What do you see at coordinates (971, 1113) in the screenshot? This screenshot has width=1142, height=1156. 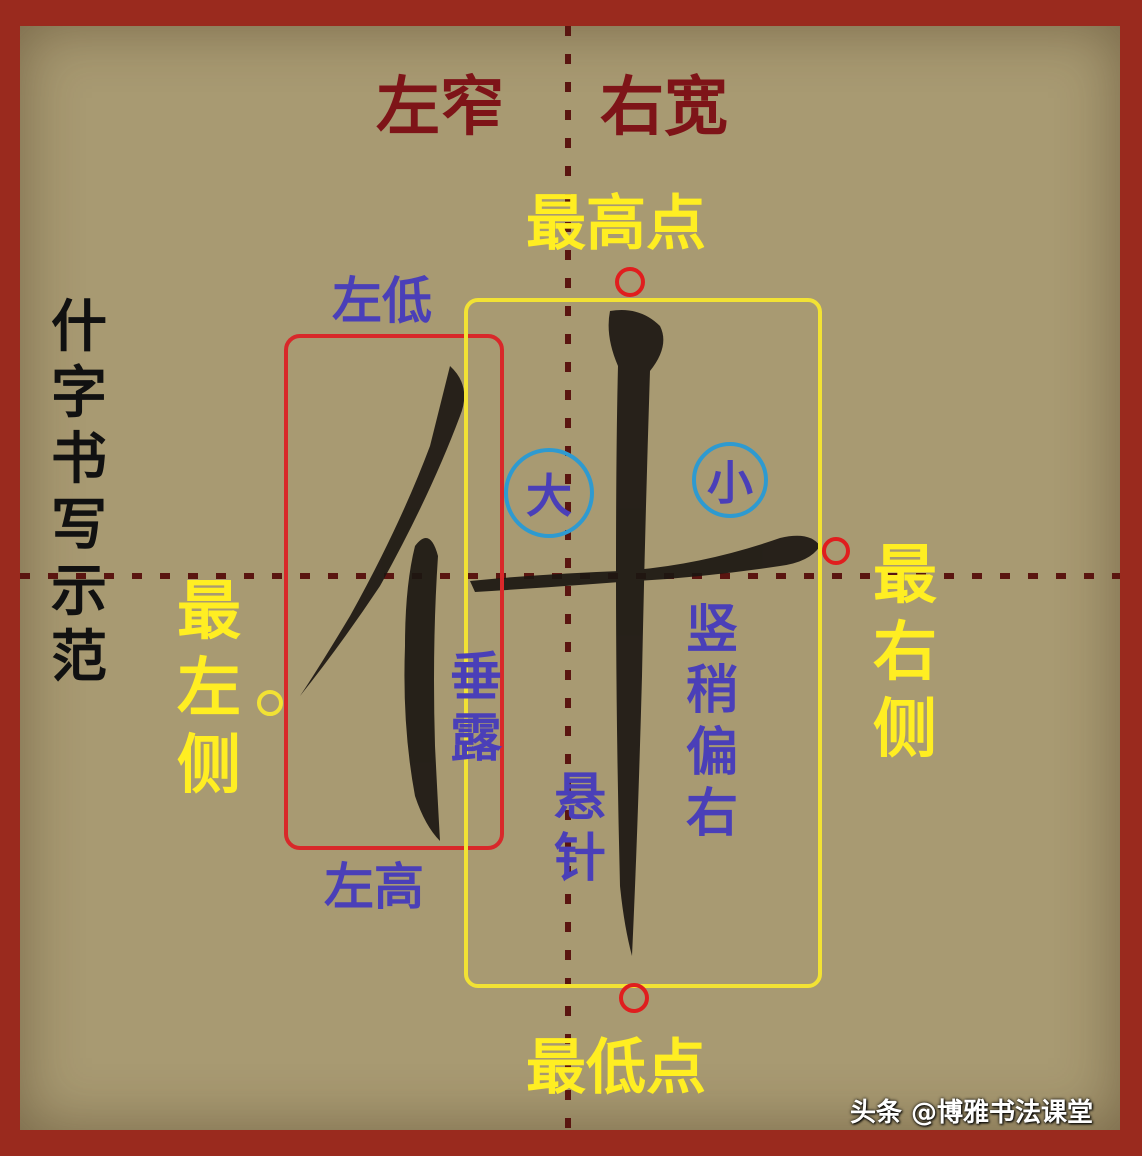 I see `watermark: 头条 @博雅书法课堂` at bounding box center [971, 1113].